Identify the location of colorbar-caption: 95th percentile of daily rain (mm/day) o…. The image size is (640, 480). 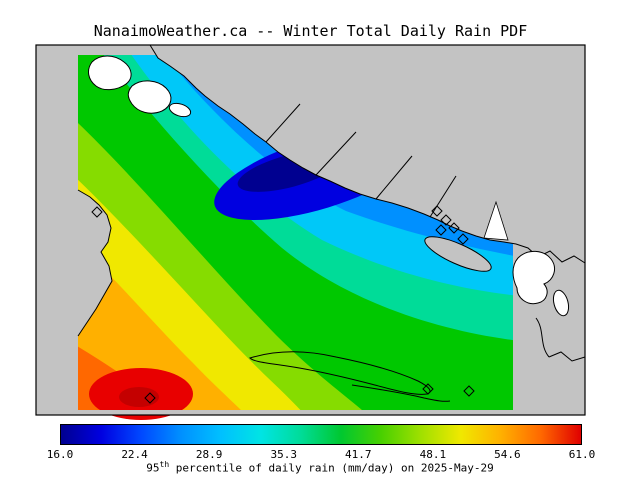
(320, 467).